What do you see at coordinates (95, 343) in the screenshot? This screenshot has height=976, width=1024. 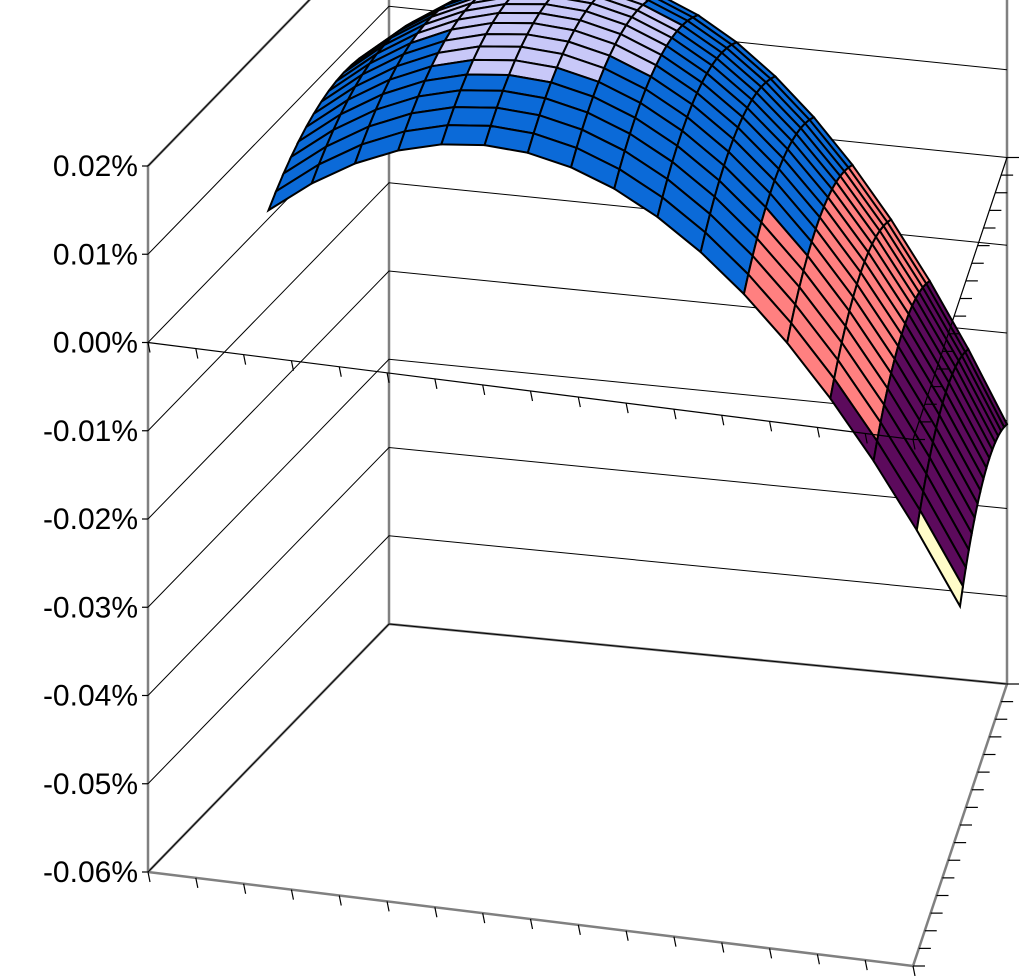 I see `z-tick-label: 0.00%` at bounding box center [95, 343].